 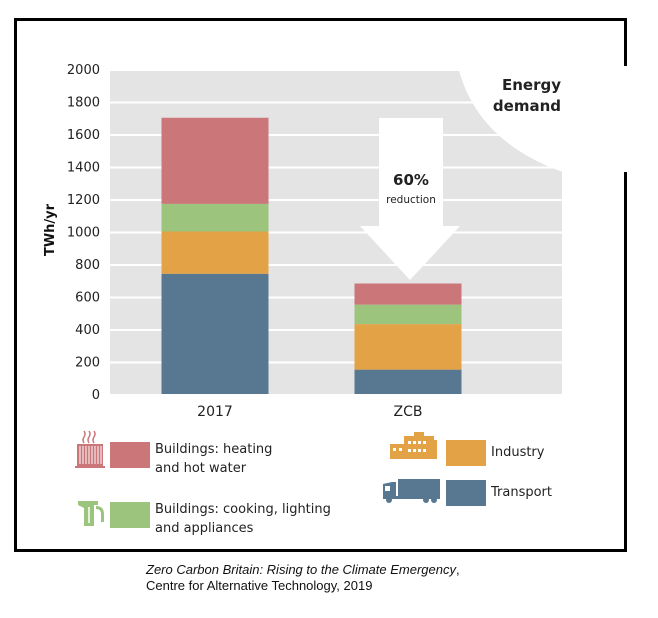 What do you see at coordinates (413, 445) in the screenshot?
I see `factory-icon` at bounding box center [413, 445].